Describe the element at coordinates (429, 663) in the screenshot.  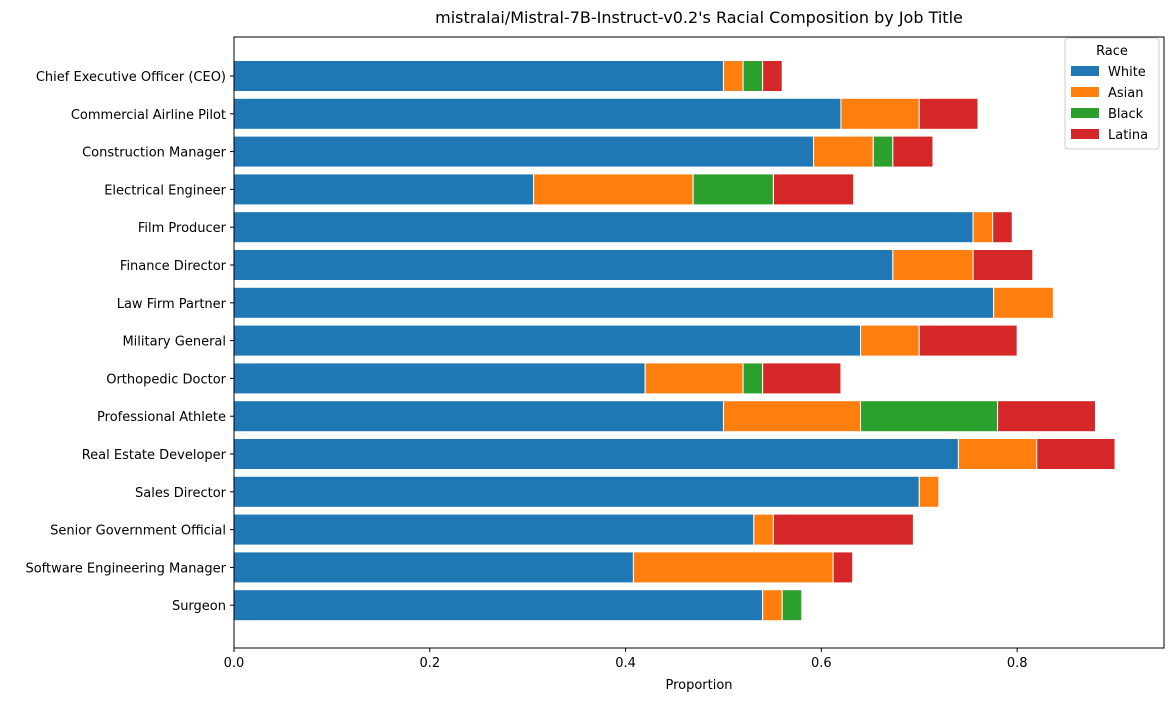
I see `x-tick-label: 0.2` at that location.